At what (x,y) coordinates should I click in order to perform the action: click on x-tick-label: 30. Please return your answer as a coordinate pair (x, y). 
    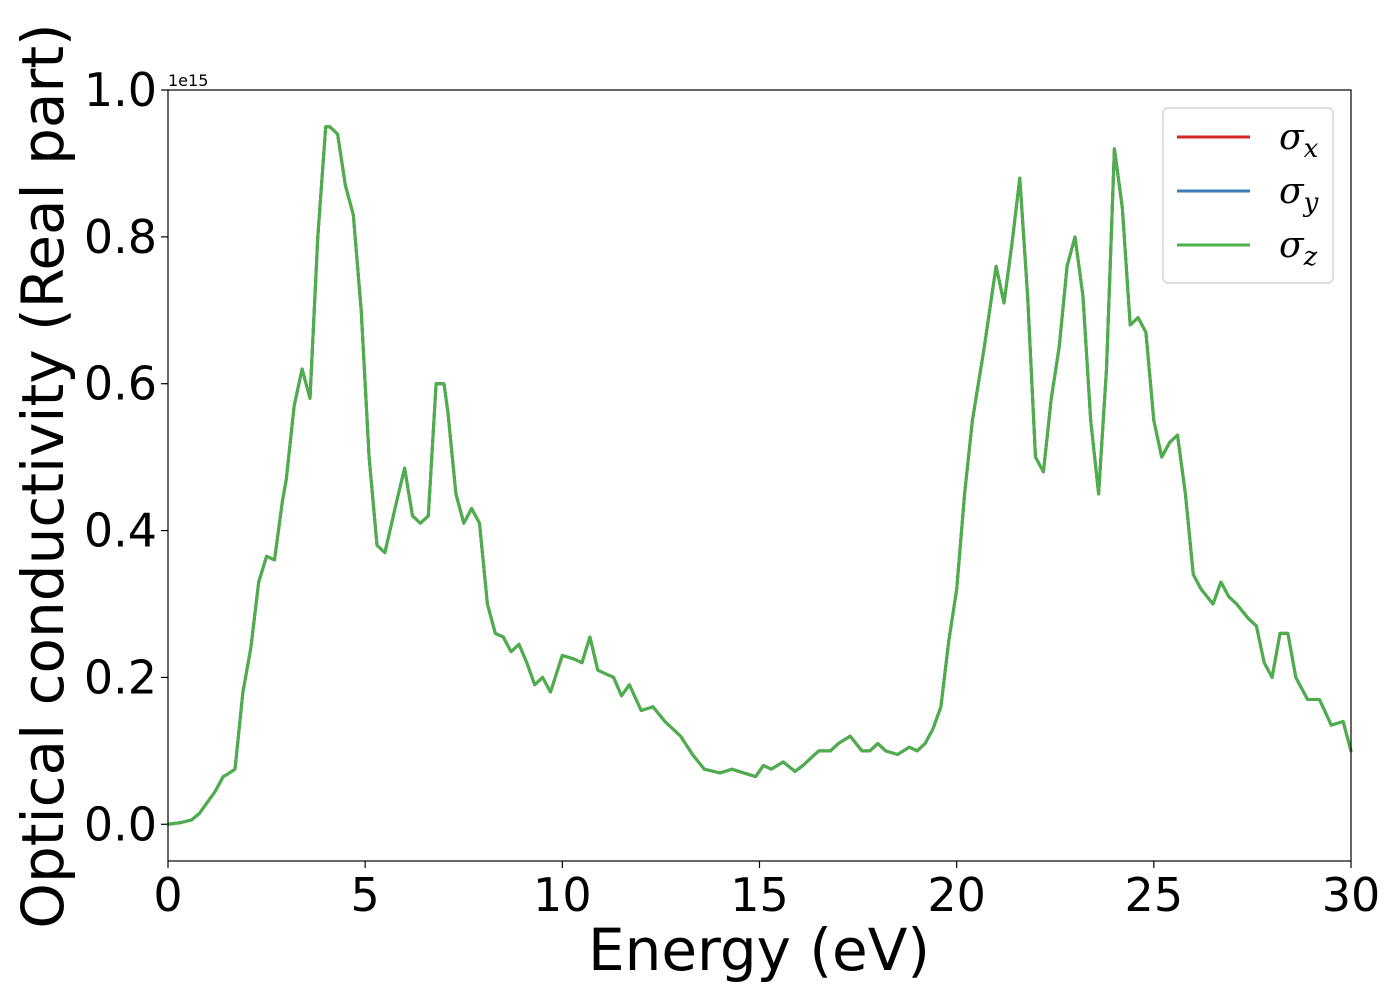
    Looking at the image, I should click on (1351, 895).